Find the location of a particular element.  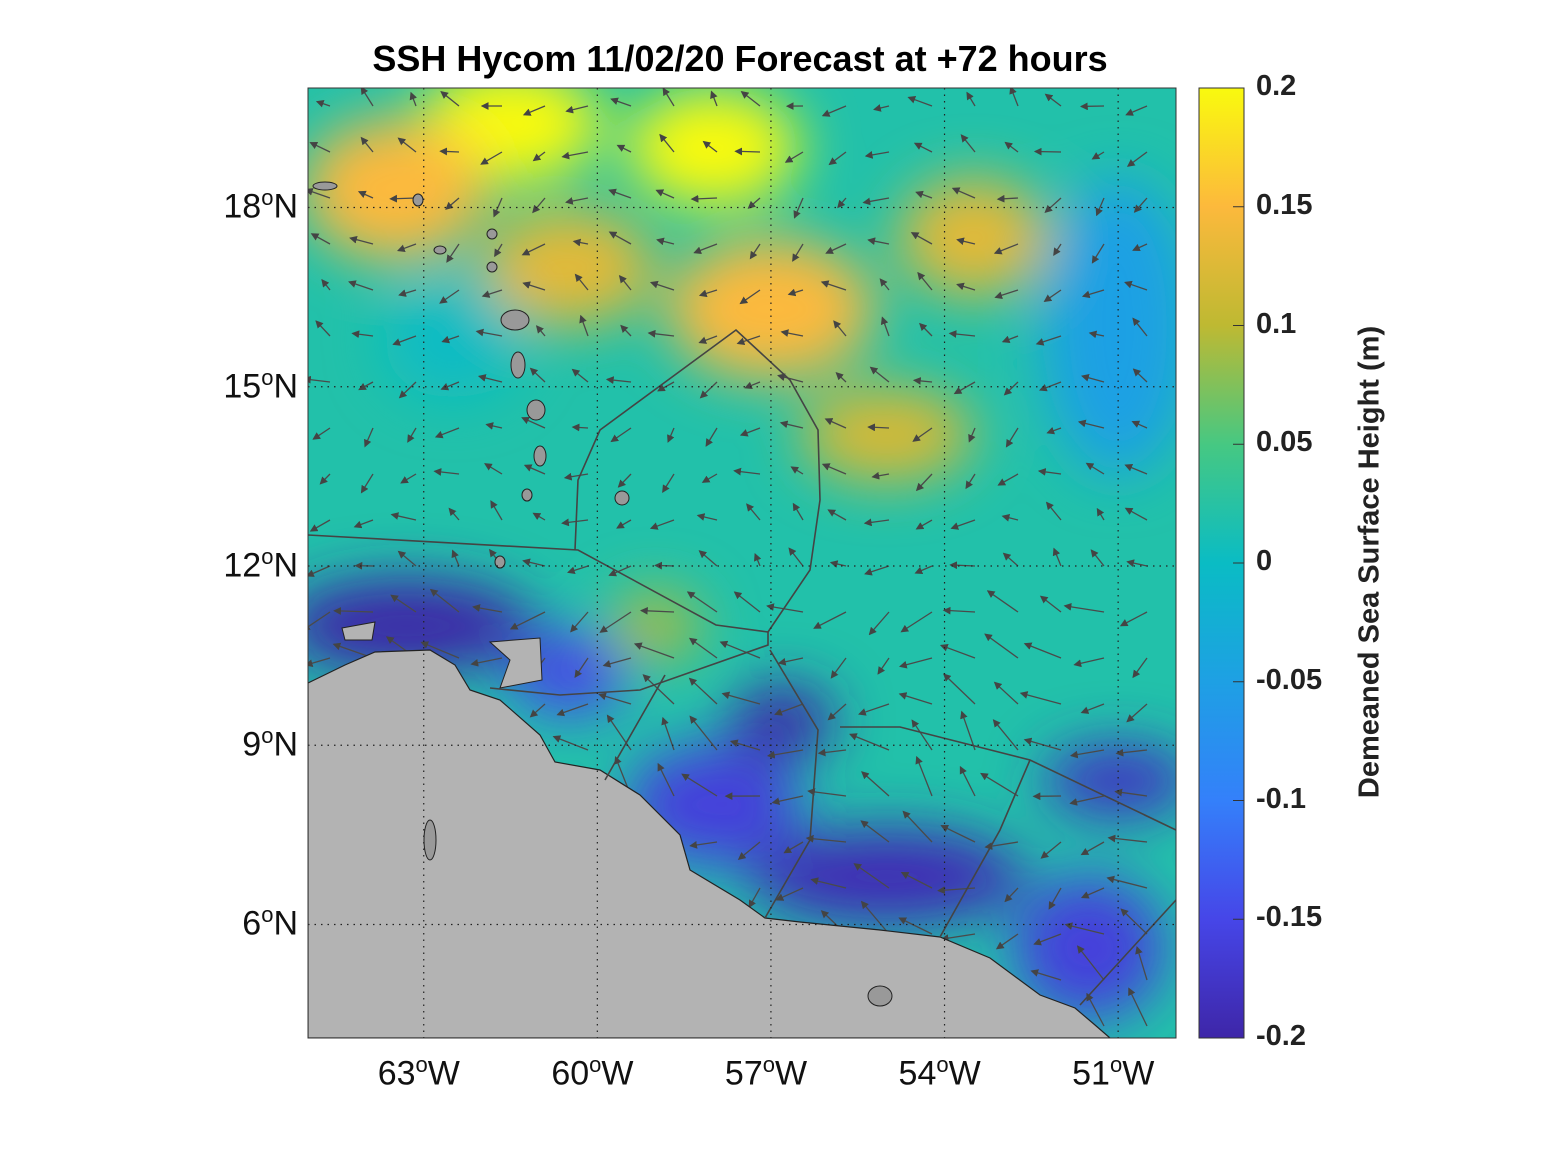

y-tick-label: 18oN is located at coordinates (260, 205).